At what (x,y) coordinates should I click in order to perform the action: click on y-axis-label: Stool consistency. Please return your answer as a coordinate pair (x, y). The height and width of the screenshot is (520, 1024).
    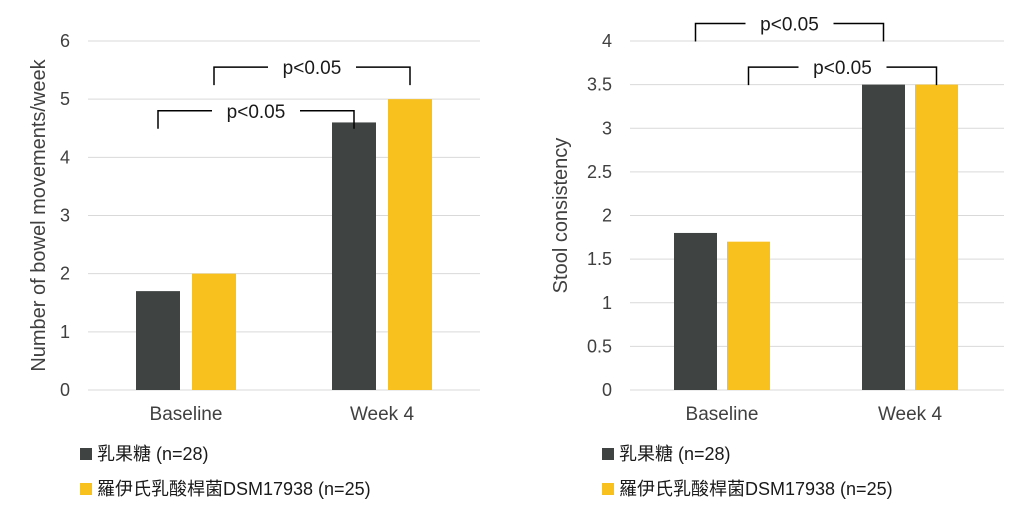
    Looking at the image, I should click on (561, 216).